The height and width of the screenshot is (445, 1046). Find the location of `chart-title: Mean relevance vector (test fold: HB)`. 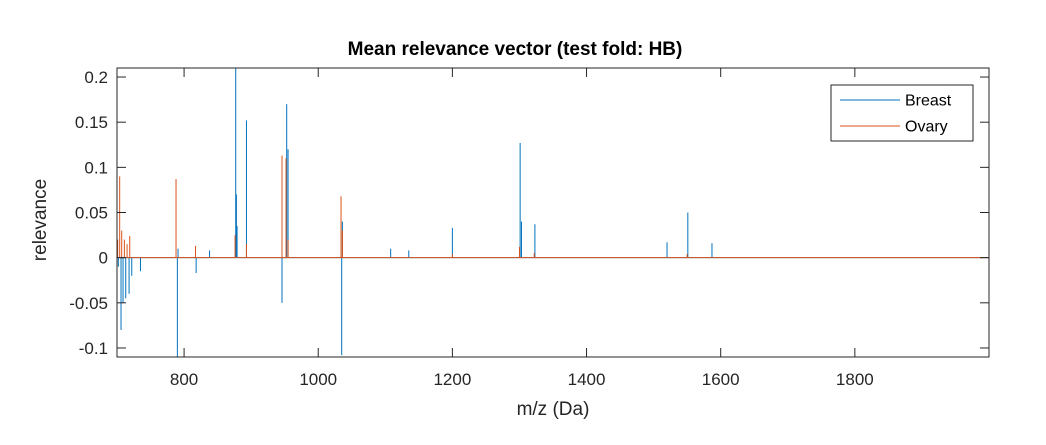

chart-title: Mean relevance vector (test fold: HB) is located at coordinates (515, 49).